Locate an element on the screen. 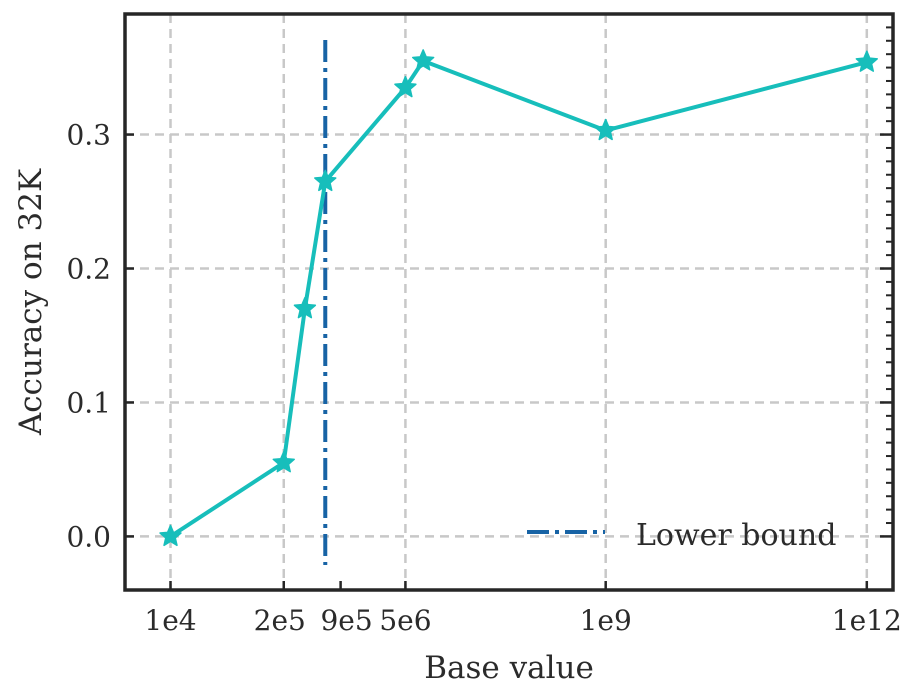 The image size is (912, 698). y-tick-label: 0.2 is located at coordinates (88, 269).